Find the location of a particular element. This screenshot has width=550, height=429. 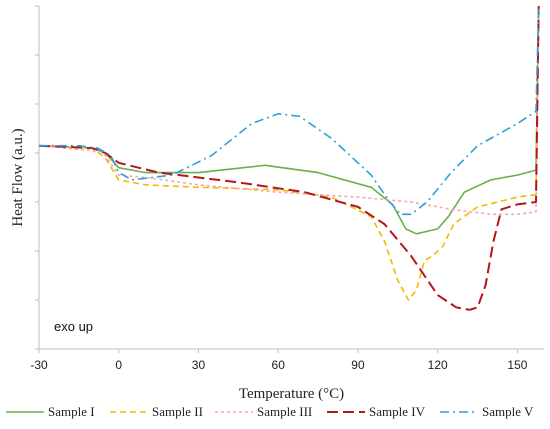

legend-label-5: Sample V is located at coordinates (508, 411).